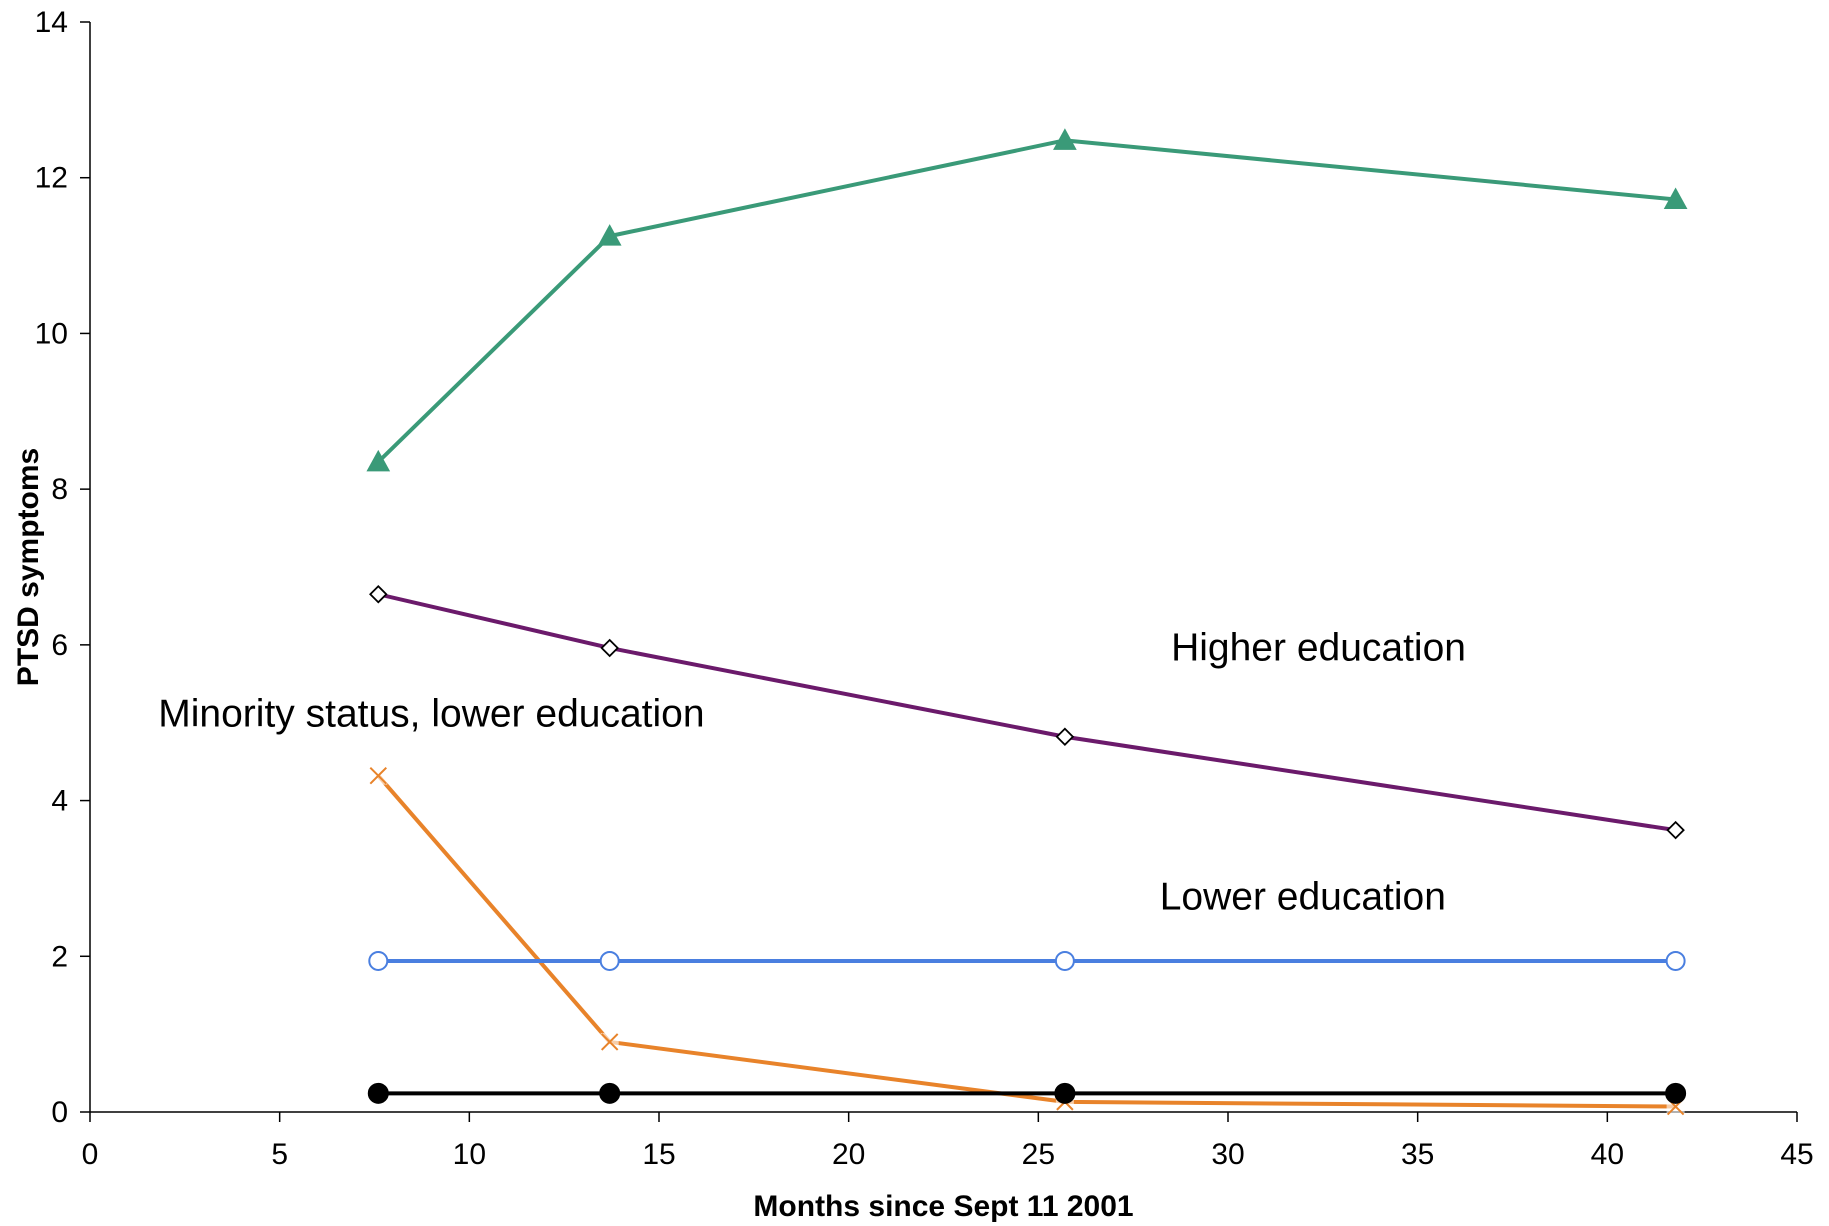 The height and width of the screenshot is (1226, 1829). I want to click on x-tick-label: 0, so click(90, 1154).